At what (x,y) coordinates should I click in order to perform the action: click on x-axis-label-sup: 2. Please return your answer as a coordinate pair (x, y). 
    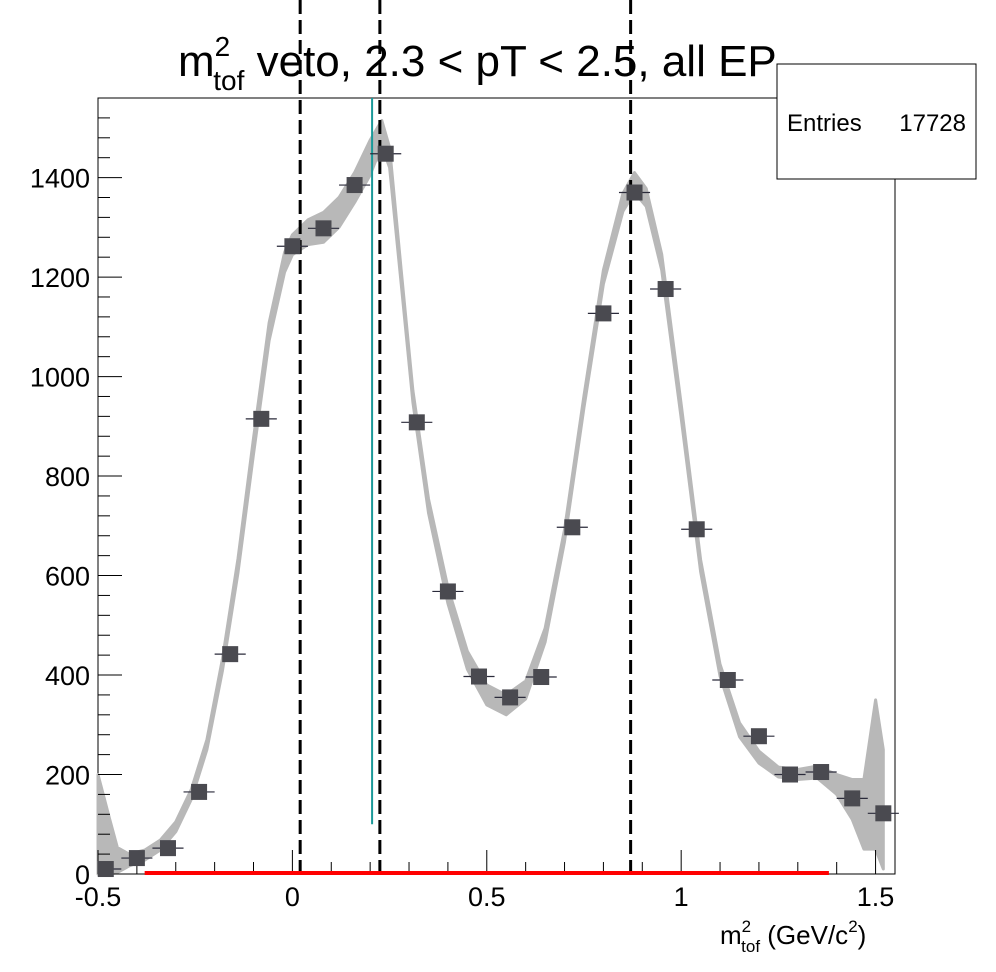
    Looking at the image, I should click on (746, 926).